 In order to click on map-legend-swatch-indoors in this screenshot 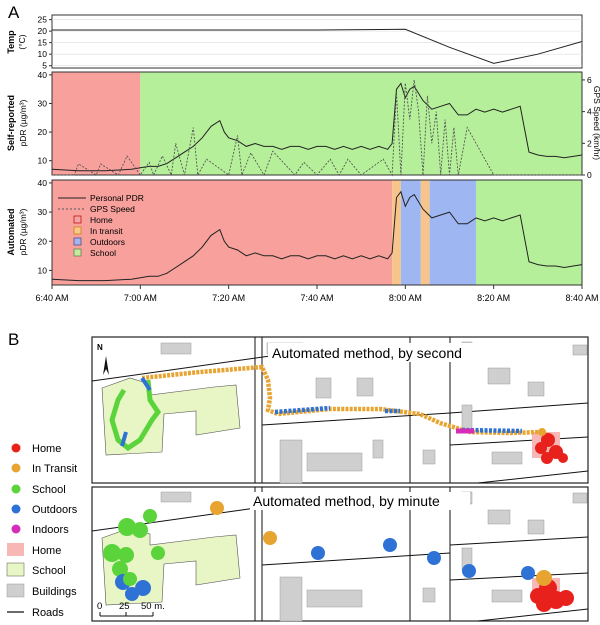, I will do `click(16, 529)`.